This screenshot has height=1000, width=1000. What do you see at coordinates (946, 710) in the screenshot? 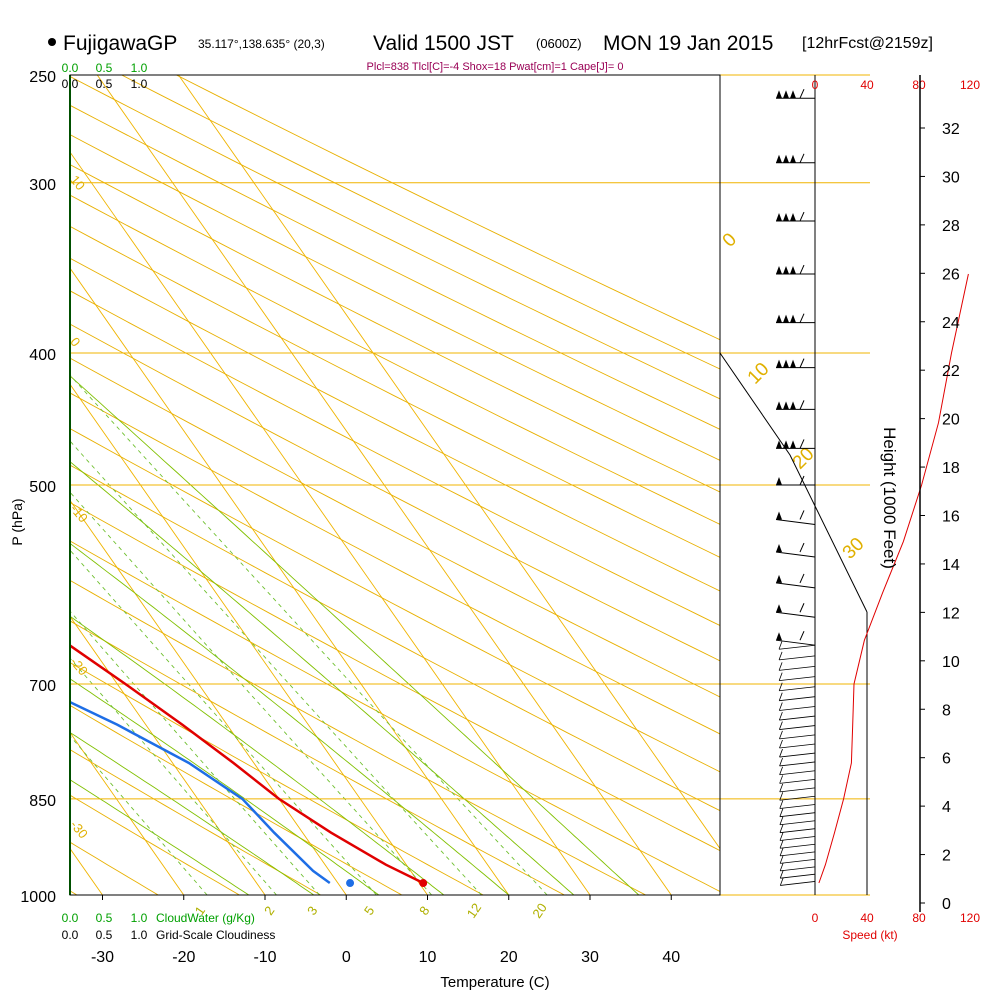
I see `height-tick-label: 8` at bounding box center [946, 710].